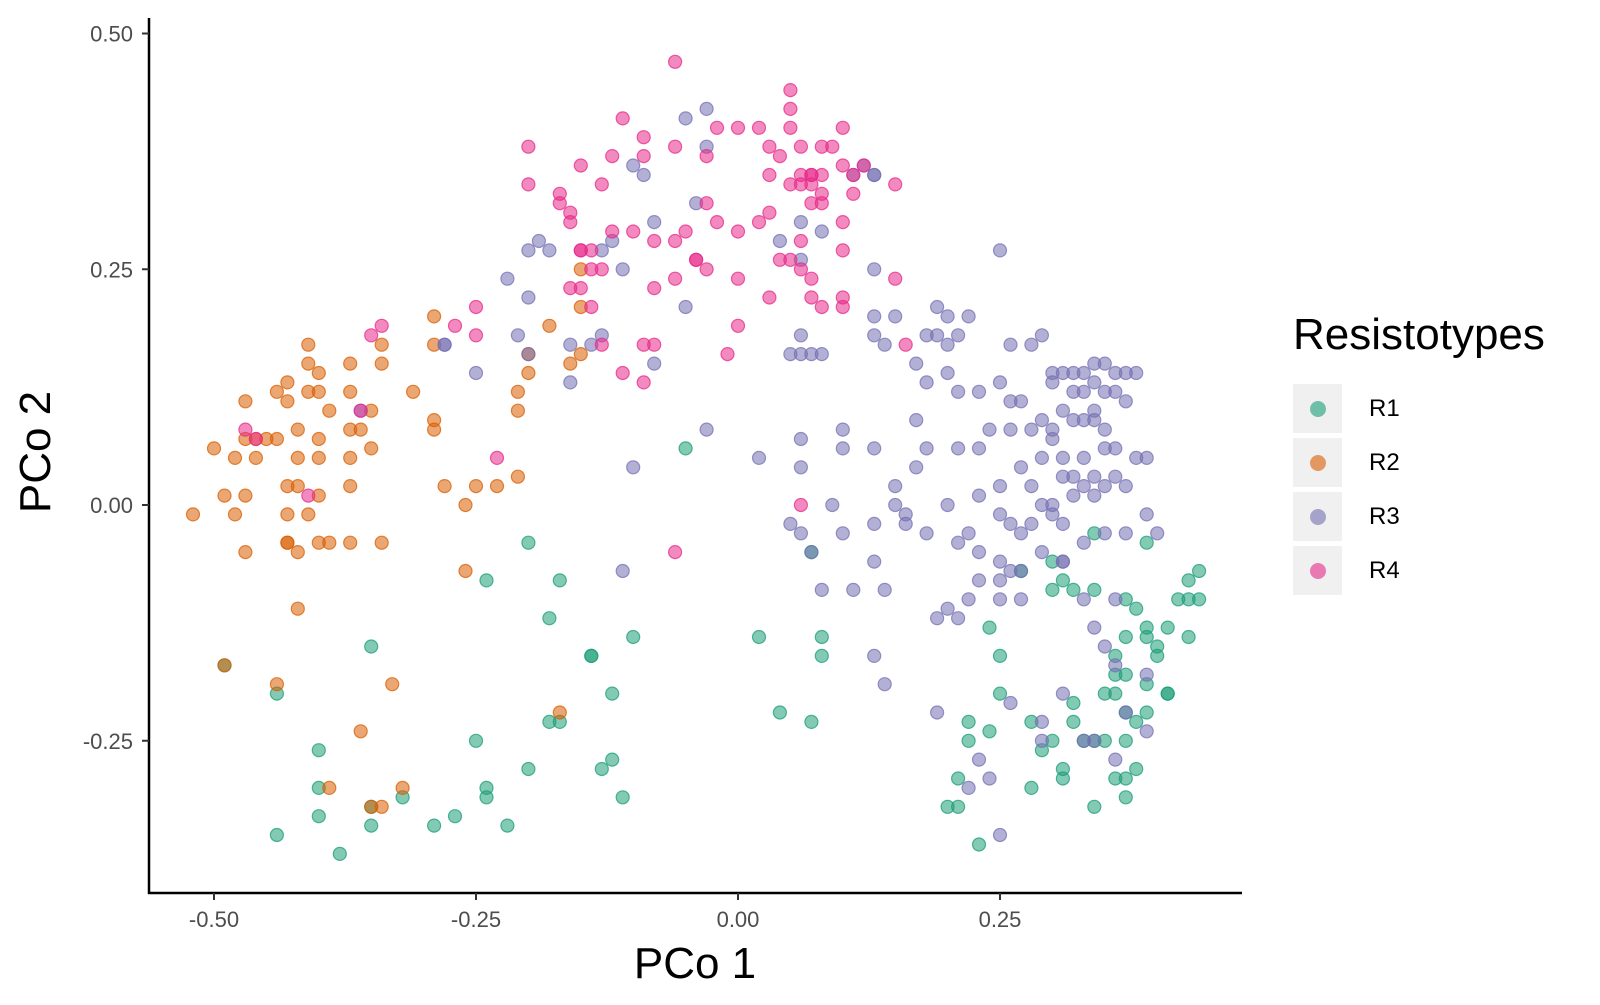 This screenshot has width=1600, height=1005. I want to click on legend-label: R1, so click(1384, 408).